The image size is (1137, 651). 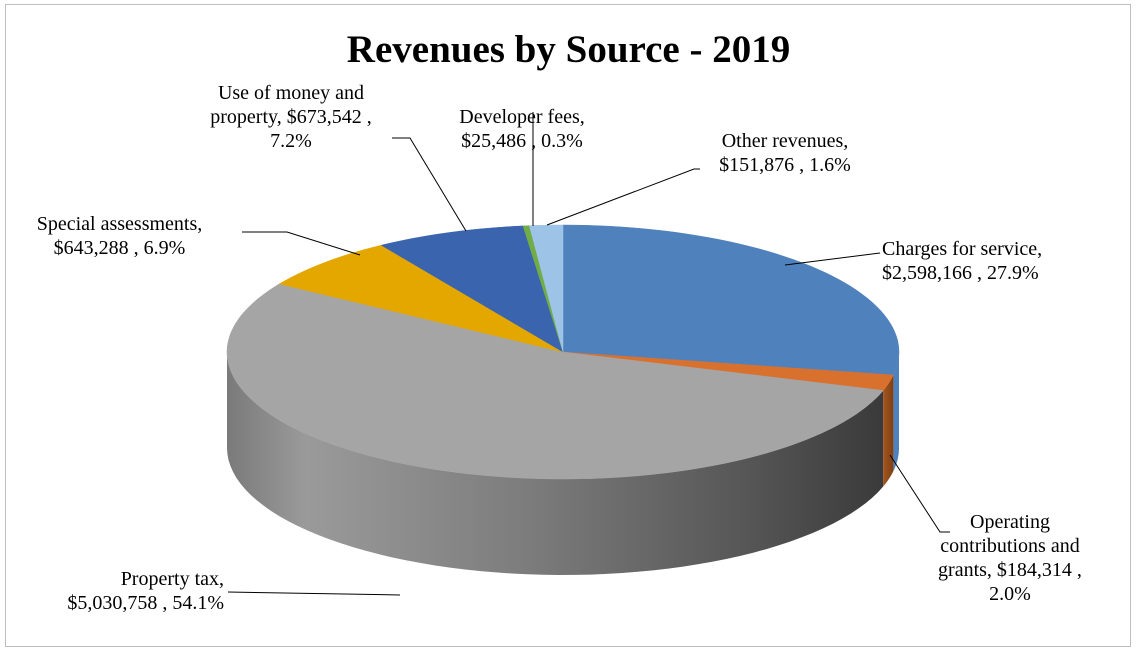 I want to click on slice-label-line: $25,486 , 0.3%, so click(x=522, y=141).